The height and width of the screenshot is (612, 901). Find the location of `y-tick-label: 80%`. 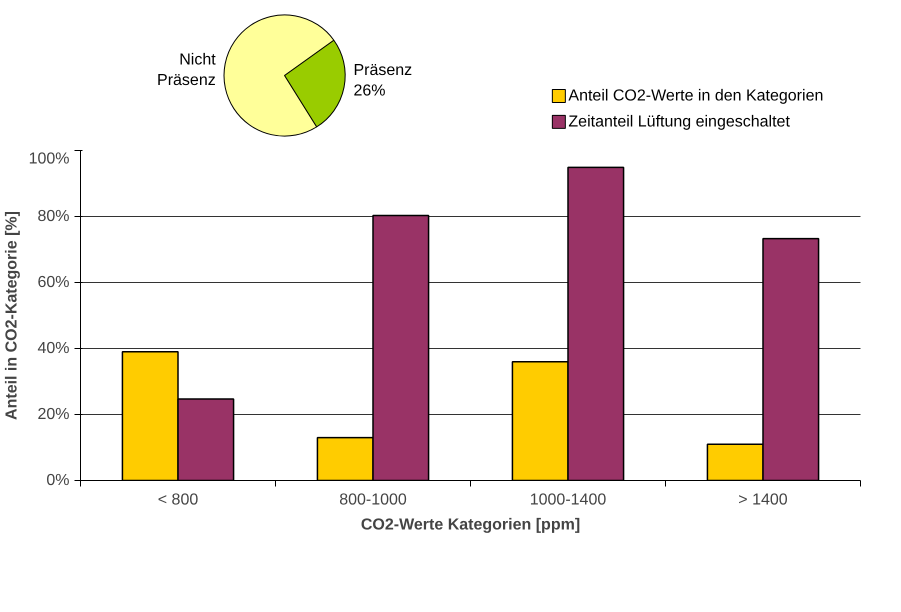

y-tick-label: 80% is located at coordinates (53, 216).